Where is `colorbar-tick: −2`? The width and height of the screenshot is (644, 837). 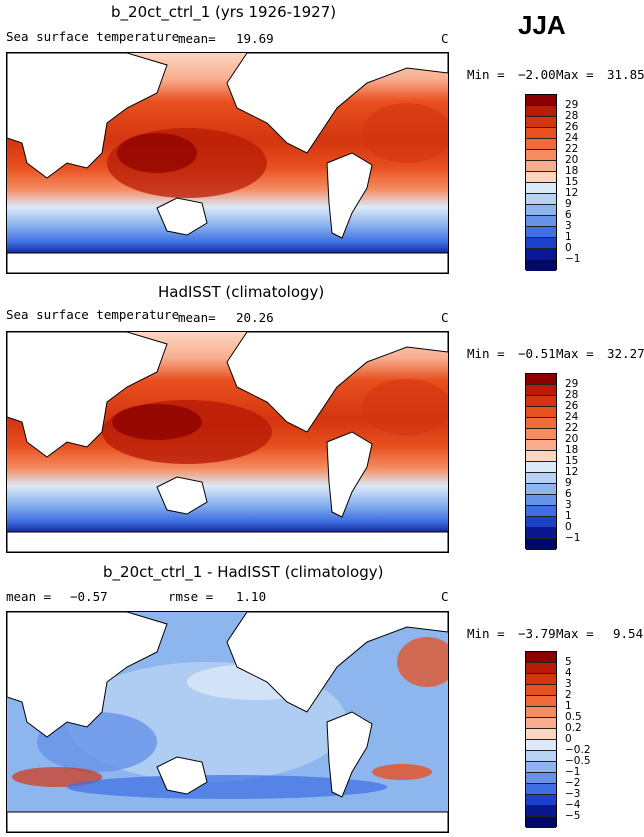
colorbar-tick: −2 is located at coordinates (573, 783).